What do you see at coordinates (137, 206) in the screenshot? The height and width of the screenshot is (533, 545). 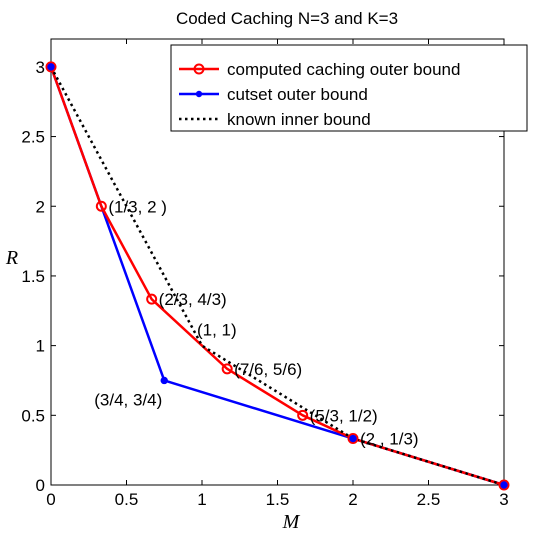 I see `annotation-label: (1/3, 2 )` at bounding box center [137, 206].